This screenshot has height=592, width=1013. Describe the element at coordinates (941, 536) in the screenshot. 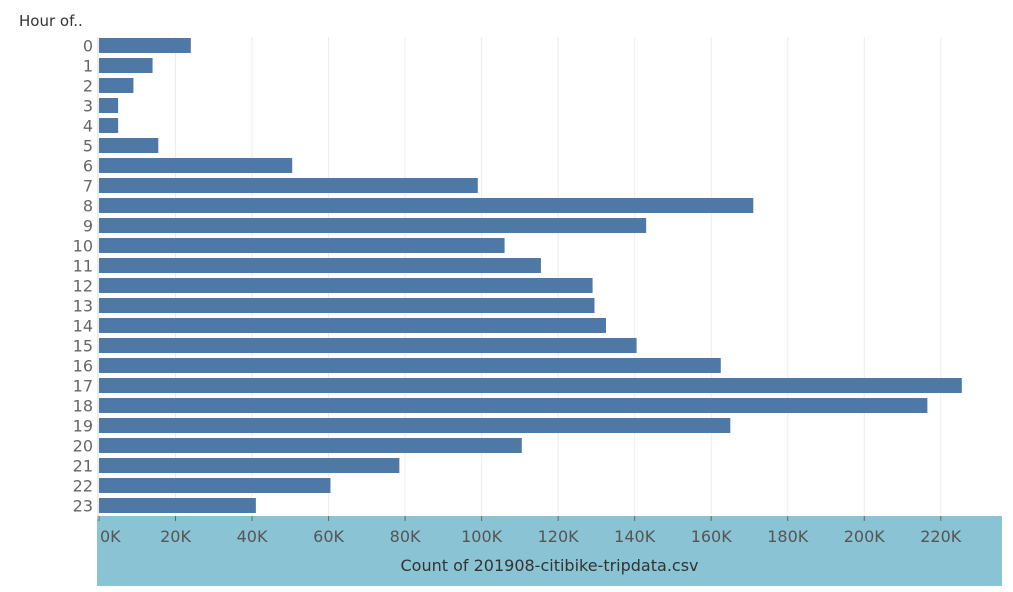

I see `x-tick-label: 220K` at that location.